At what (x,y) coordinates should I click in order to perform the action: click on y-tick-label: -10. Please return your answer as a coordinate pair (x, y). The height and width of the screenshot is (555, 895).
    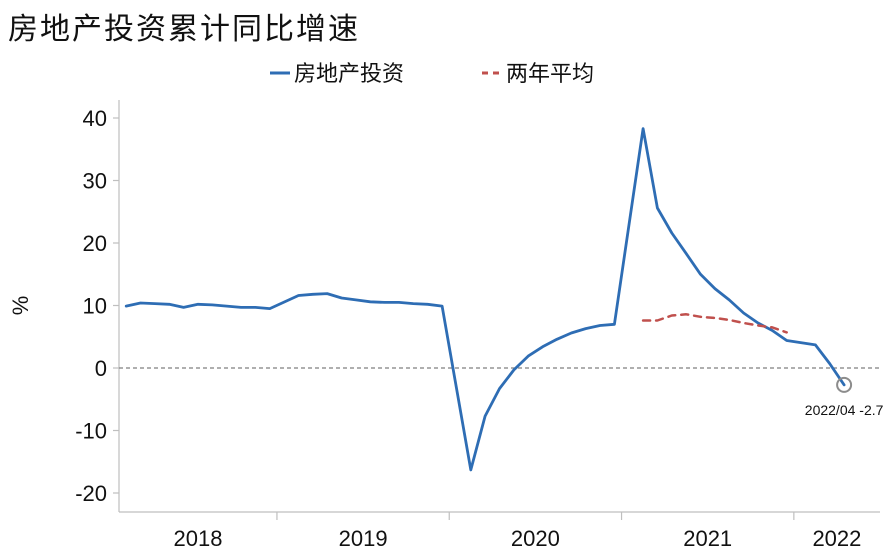
    Looking at the image, I should click on (91, 431).